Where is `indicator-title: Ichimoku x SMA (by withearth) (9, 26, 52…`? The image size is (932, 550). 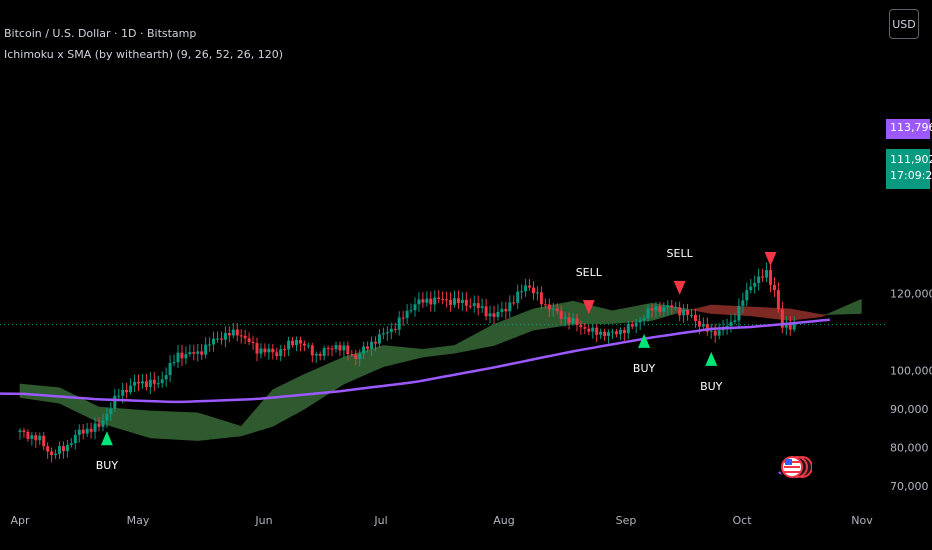
indicator-title: Ichimoku x SMA (by withearth) (9, 26, 52… is located at coordinates (144, 54).